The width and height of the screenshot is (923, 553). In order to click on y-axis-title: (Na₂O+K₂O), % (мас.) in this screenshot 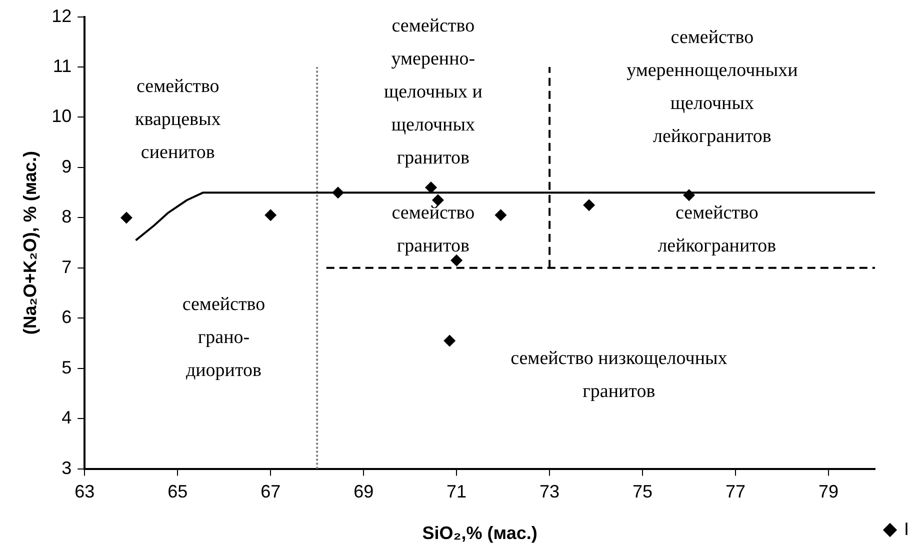, I will do `click(30, 242)`.